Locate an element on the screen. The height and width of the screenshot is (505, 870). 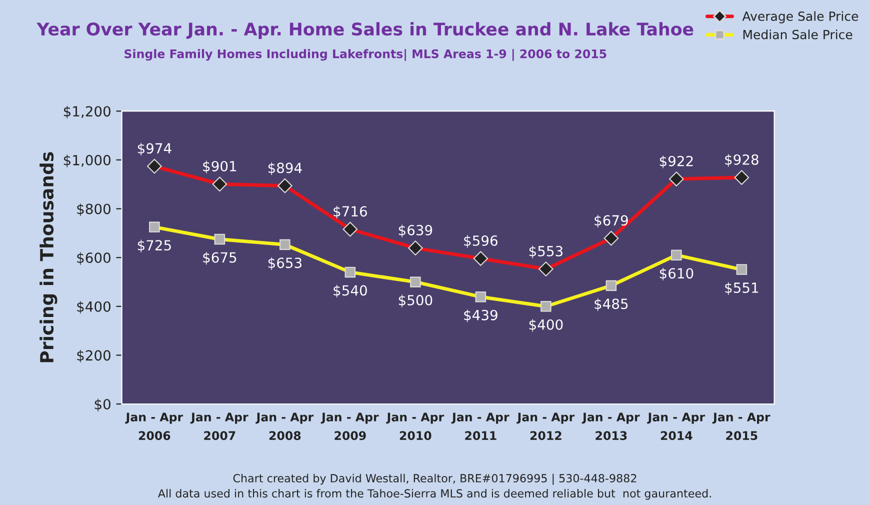
x-tick-label: Jan - Apr 2007 is located at coordinates (219, 426).